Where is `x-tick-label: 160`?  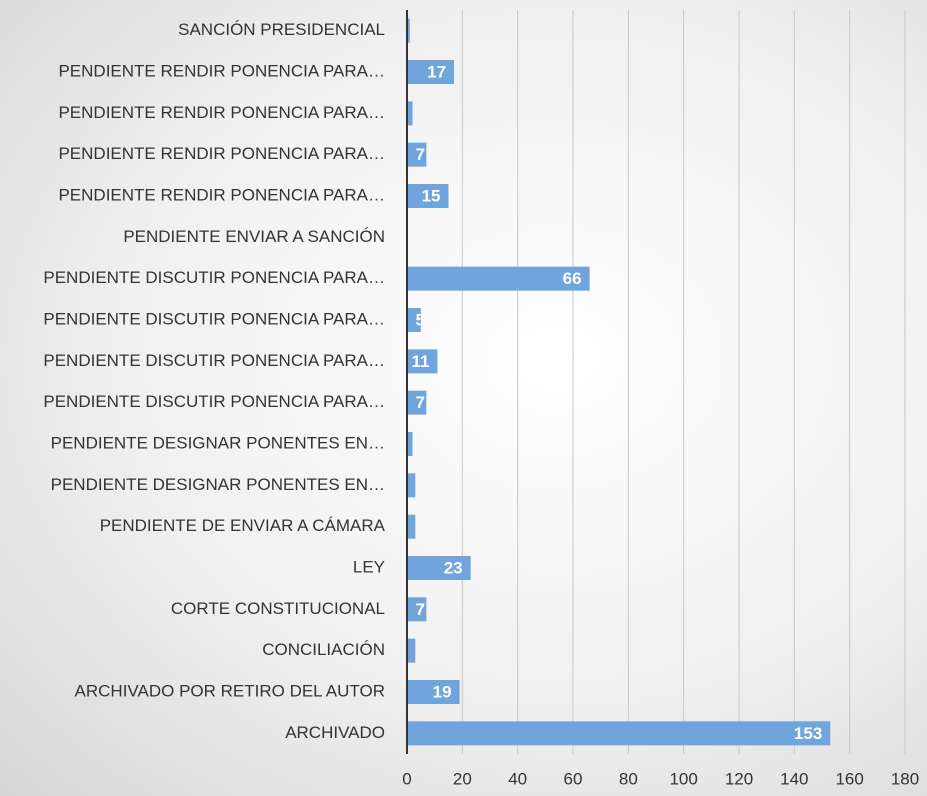 x-tick-label: 160 is located at coordinates (849, 778).